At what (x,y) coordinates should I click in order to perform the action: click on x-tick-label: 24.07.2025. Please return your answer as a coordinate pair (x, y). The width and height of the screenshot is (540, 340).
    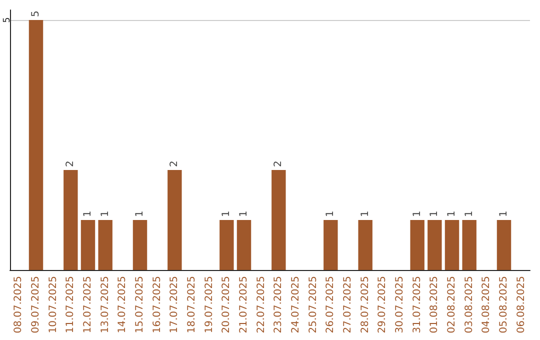
    Looking at the image, I should click on (296, 305).